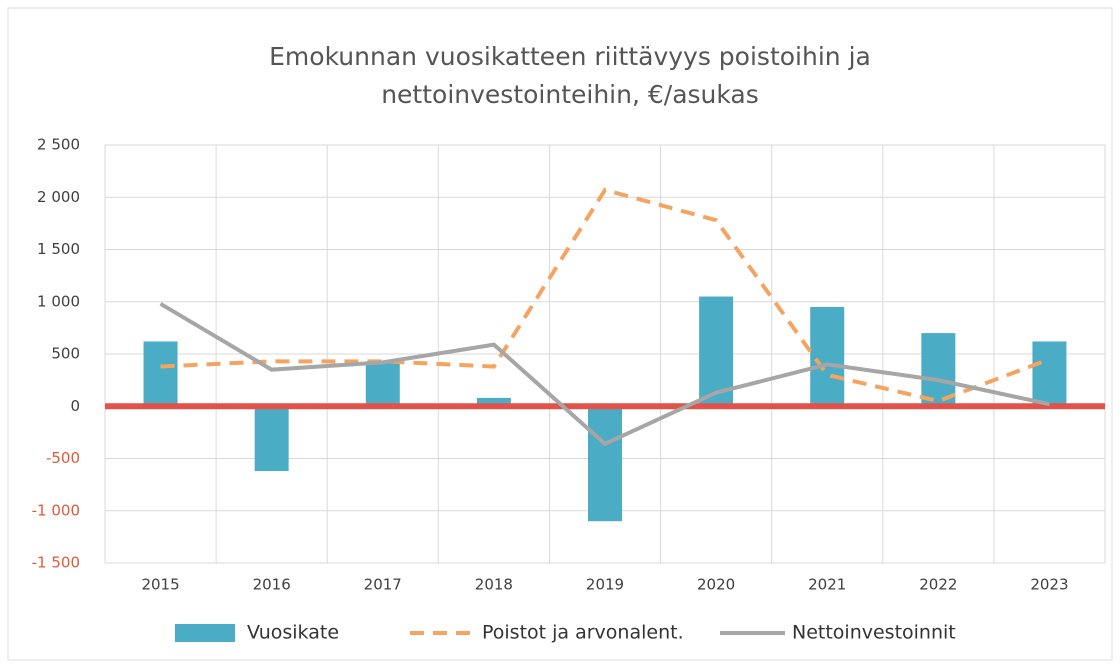  What do you see at coordinates (65, 354) in the screenshot?
I see `y-tick-label: 500` at bounding box center [65, 354].